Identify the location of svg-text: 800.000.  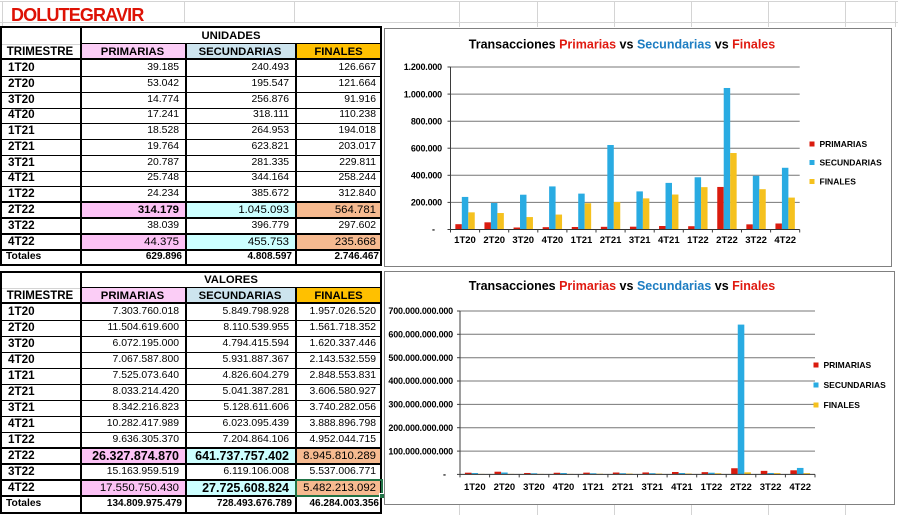
(426, 121).